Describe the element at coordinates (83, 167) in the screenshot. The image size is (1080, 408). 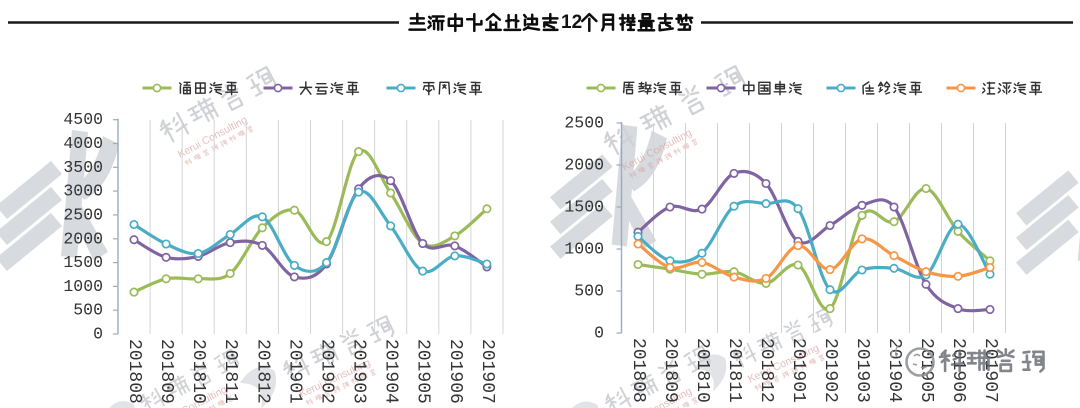
I see `svg-text: 3500` at that location.